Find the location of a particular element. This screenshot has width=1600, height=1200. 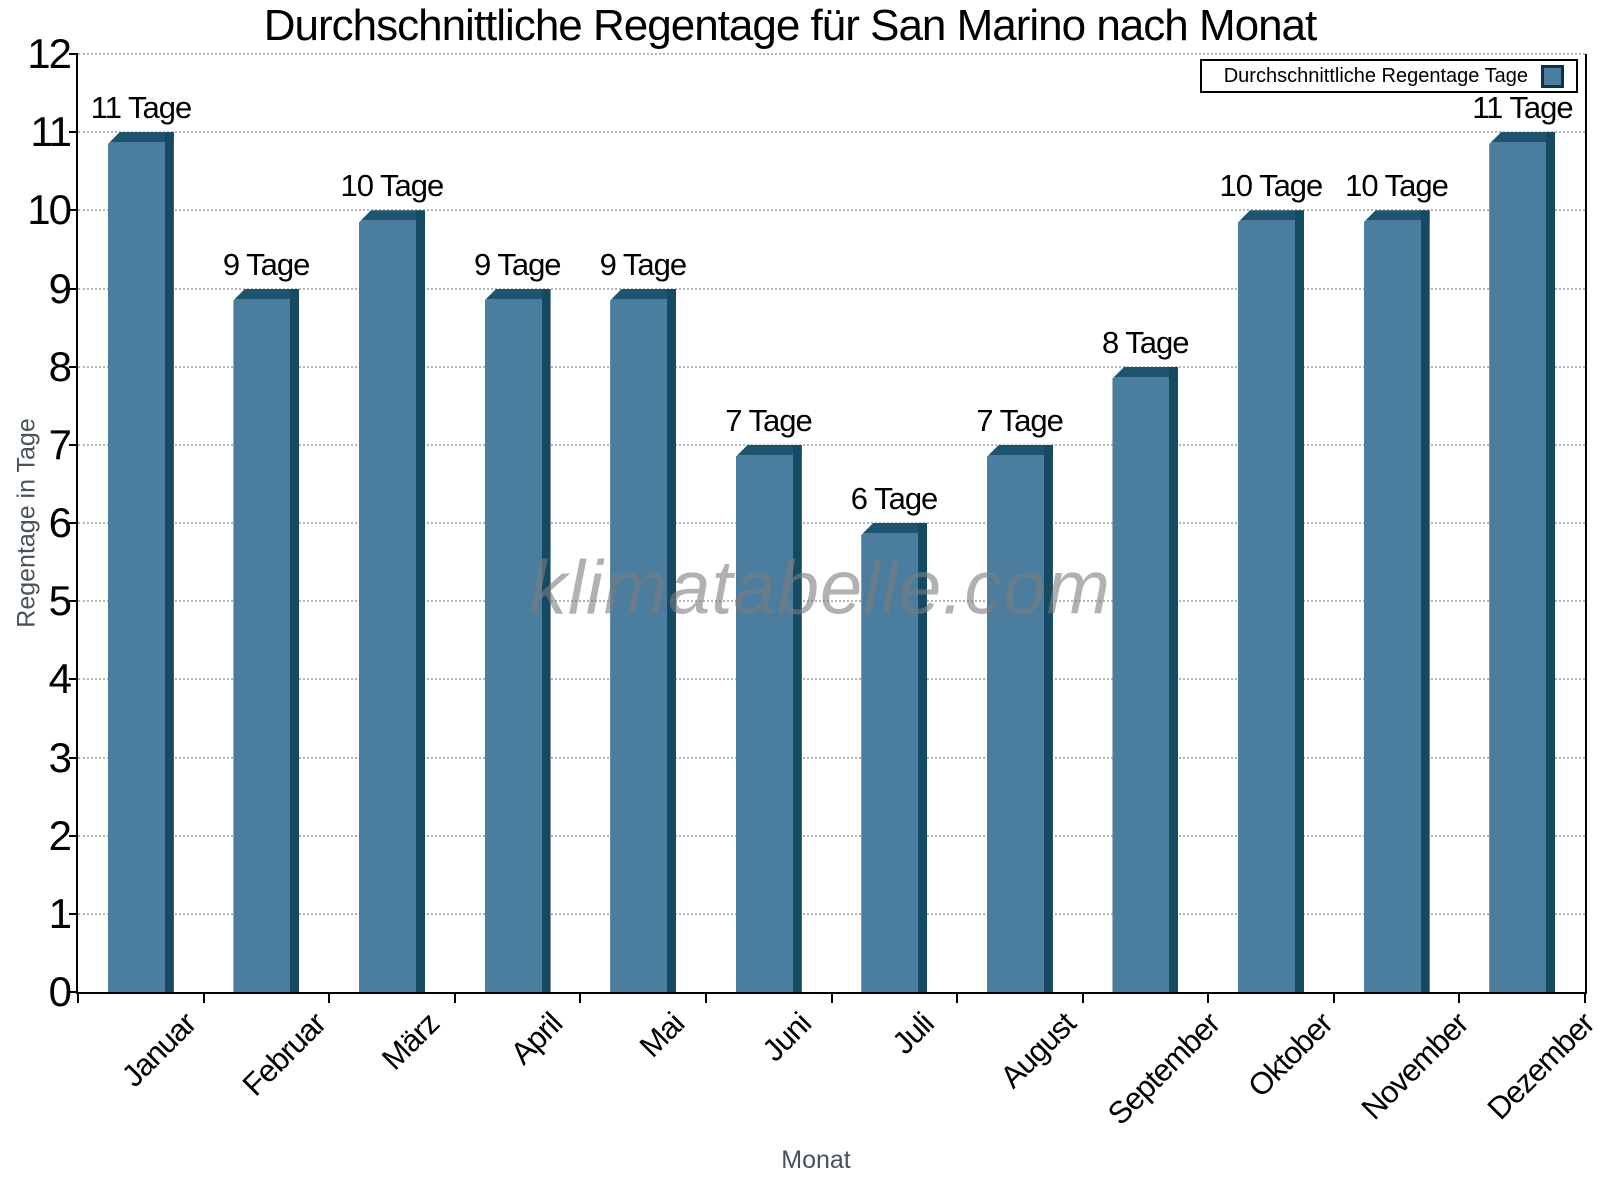

x-tick-label-februar: Februar is located at coordinates (284, 1054).